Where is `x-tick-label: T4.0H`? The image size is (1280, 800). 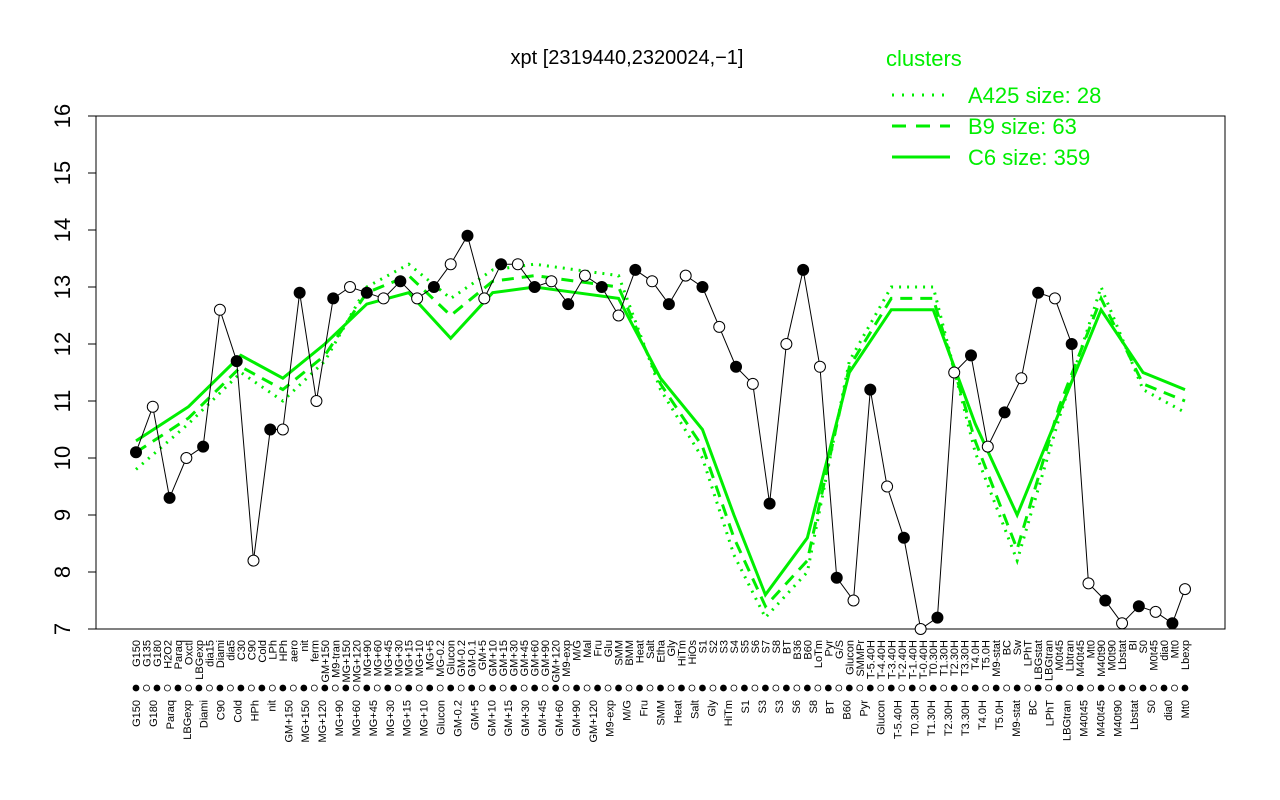
x-tick-label: T4.0H is located at coordinates (976, 655).